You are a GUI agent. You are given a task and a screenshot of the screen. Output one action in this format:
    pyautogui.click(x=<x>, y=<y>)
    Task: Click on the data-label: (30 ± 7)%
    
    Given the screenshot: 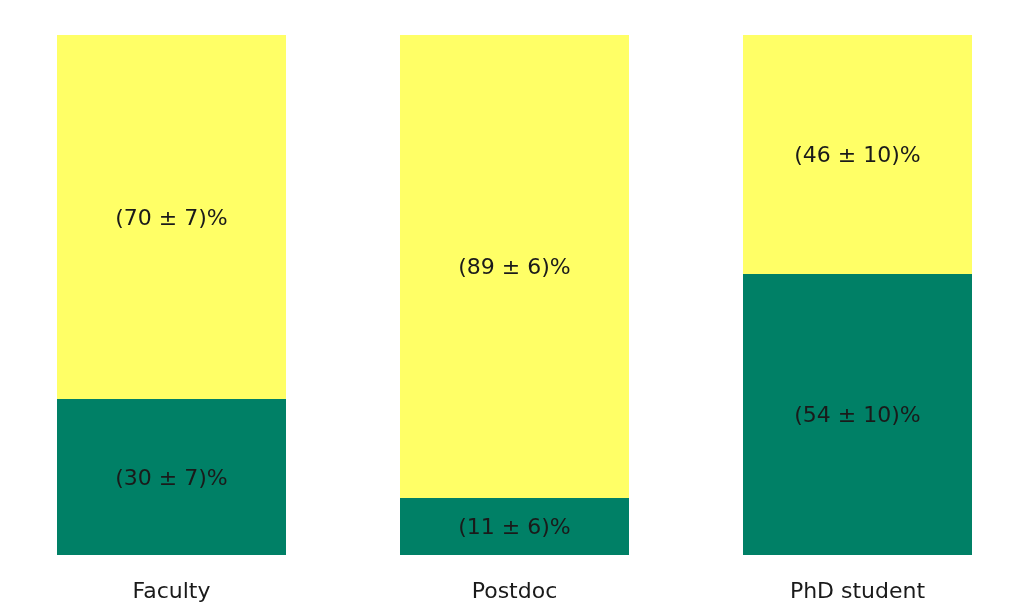 What is the action you would take?
    pyautogui.click(x=171, y=477)
    